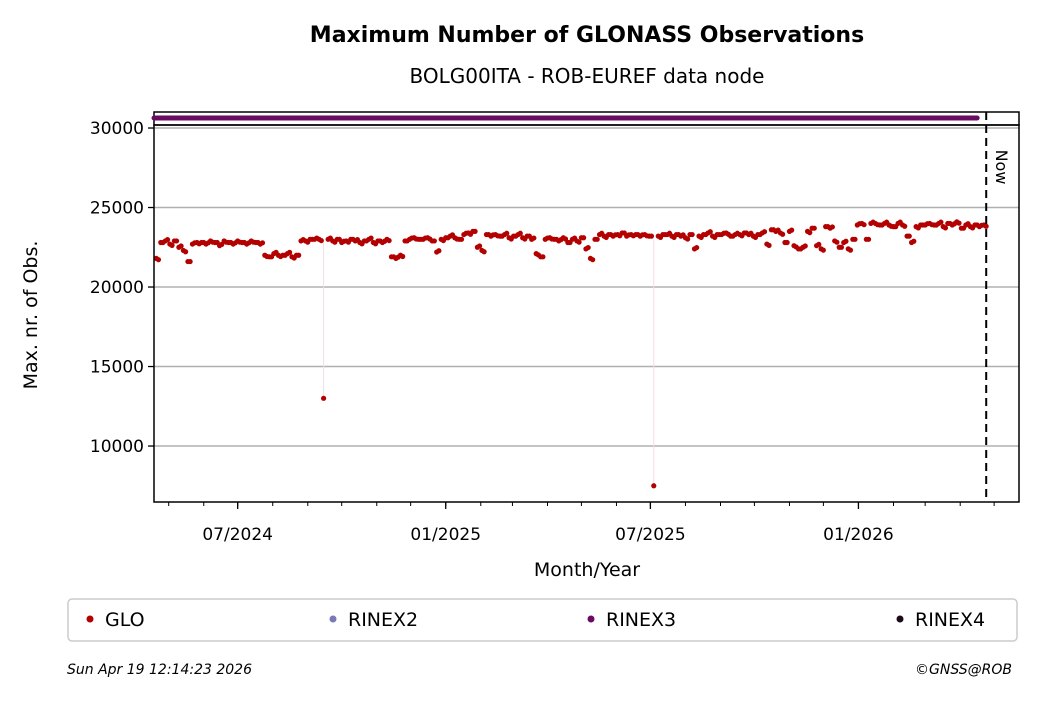 Image resolution: width=1040 pixels, height=703 pixels. I want to click on legend-frame, so click(542, 620).